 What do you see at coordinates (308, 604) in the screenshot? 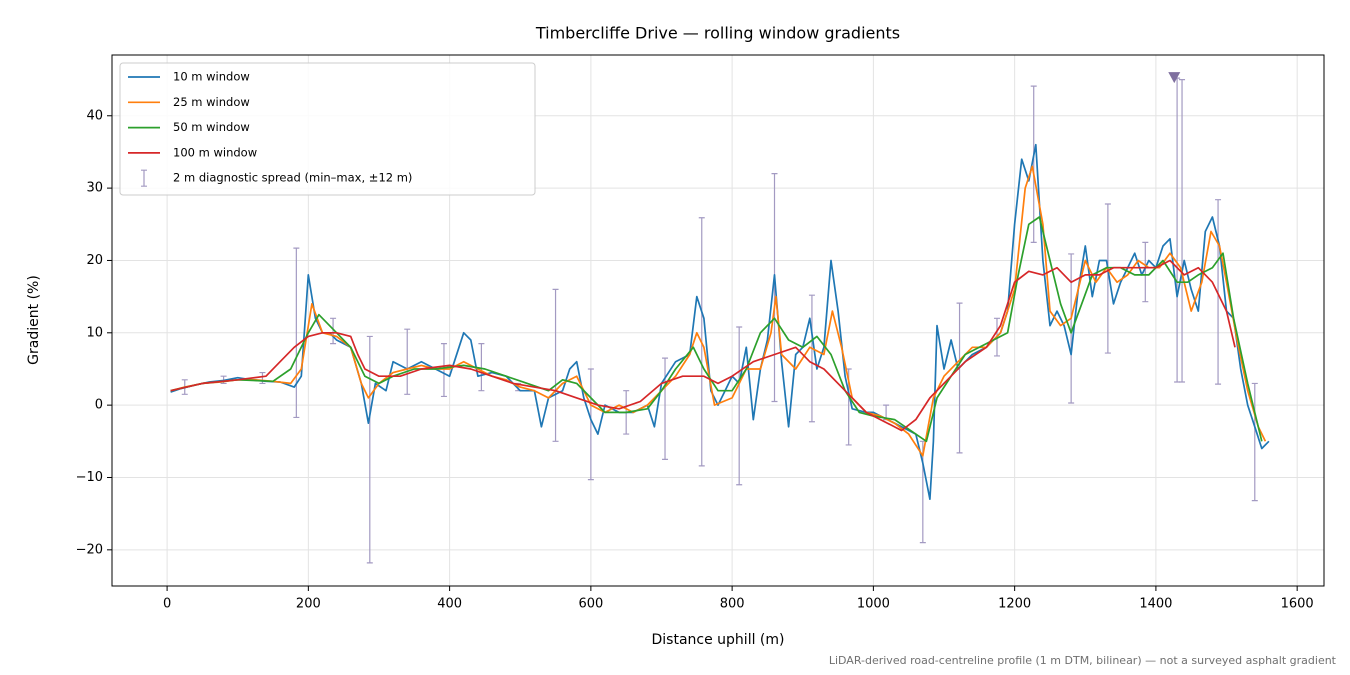
I see `x-tick-label: 200` at bounding box center [308, 604].